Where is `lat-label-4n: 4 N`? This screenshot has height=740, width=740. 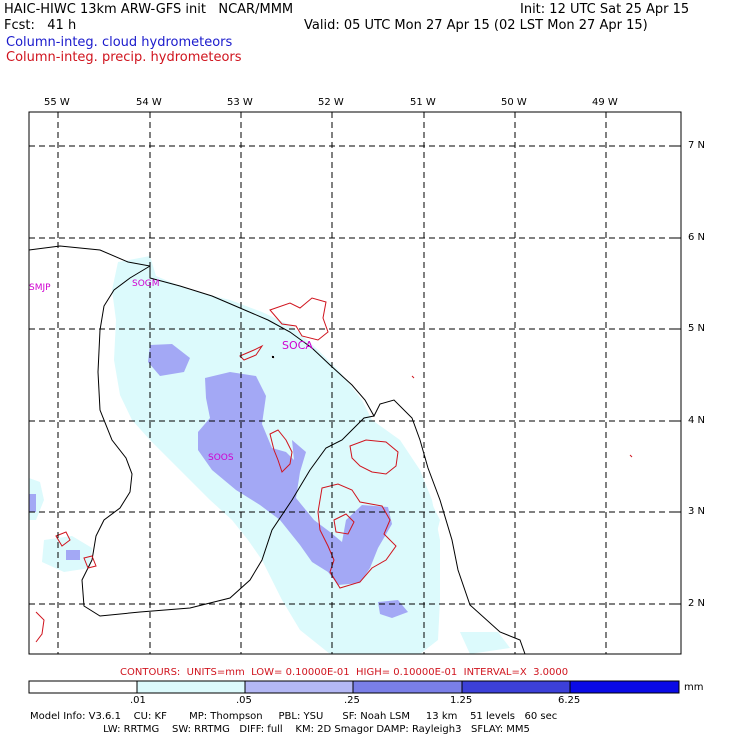
lat-label-4n: 4 N is located at coordinates (697, 420).